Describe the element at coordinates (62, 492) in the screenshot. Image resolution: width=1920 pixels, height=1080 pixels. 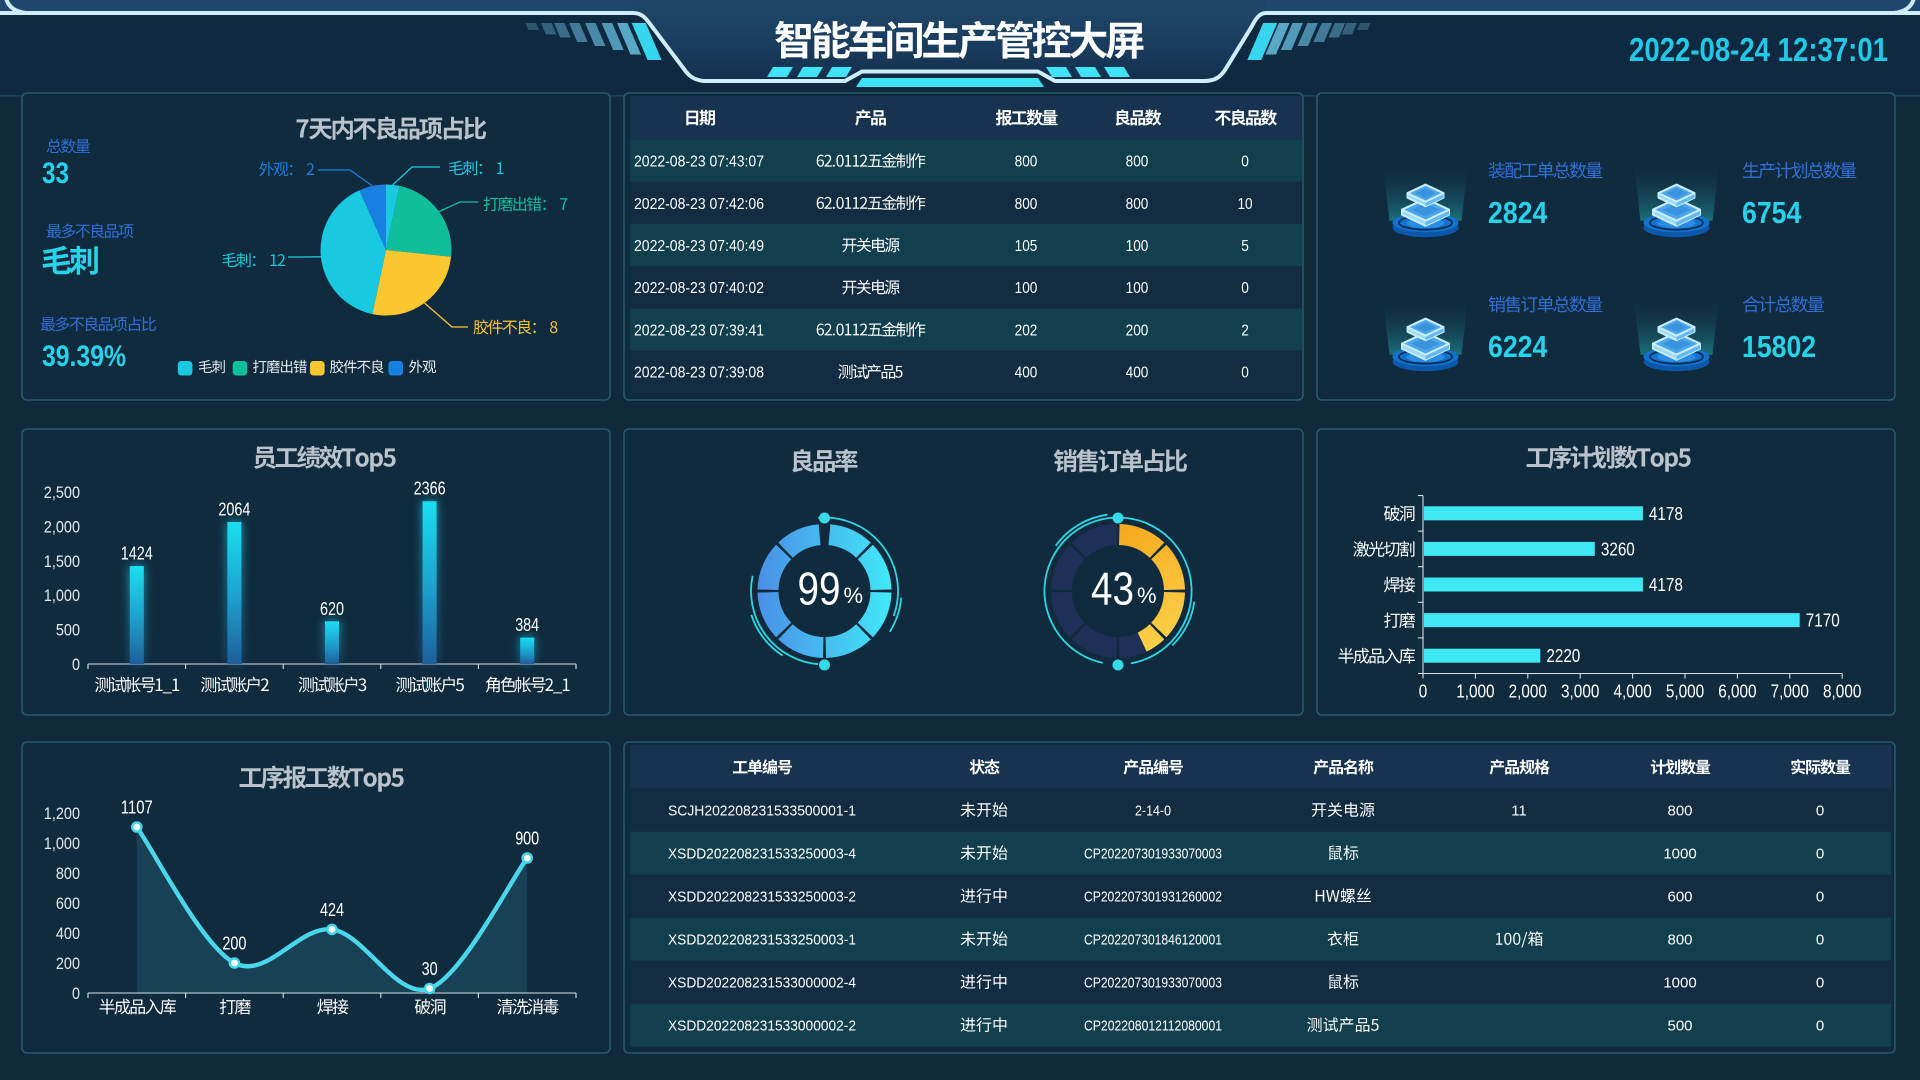
I see `svg-text: 2,500` at that location.